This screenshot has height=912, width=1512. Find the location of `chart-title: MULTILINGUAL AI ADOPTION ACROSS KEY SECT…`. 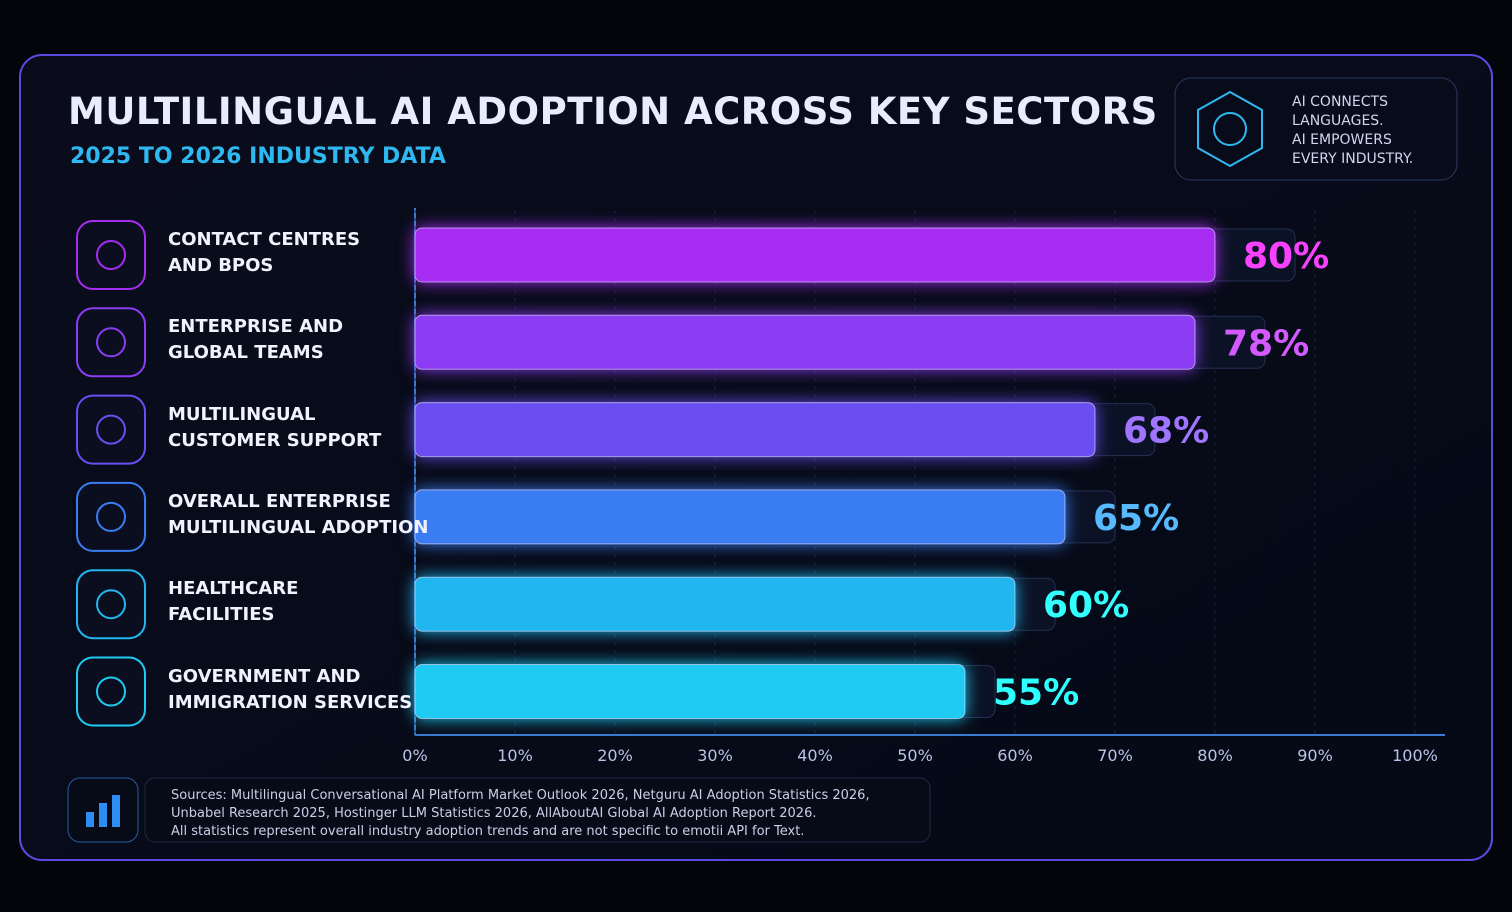

chart-title: MULTILINGUAL AI ADOPTION ACROSS KEY SECT… is located at coordinates (613, 111).